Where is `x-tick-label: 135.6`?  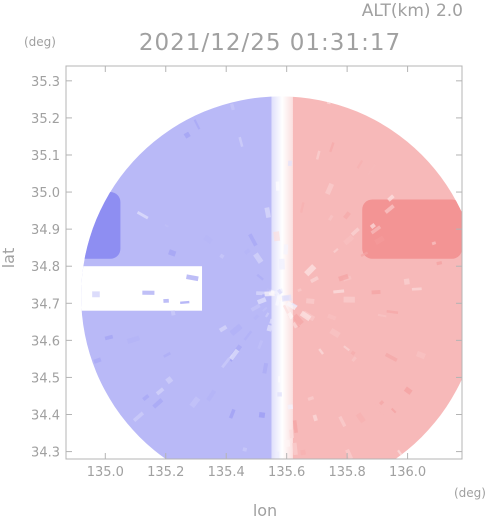
x-tick-label: 135.6 is located at coordinates (286, 472).